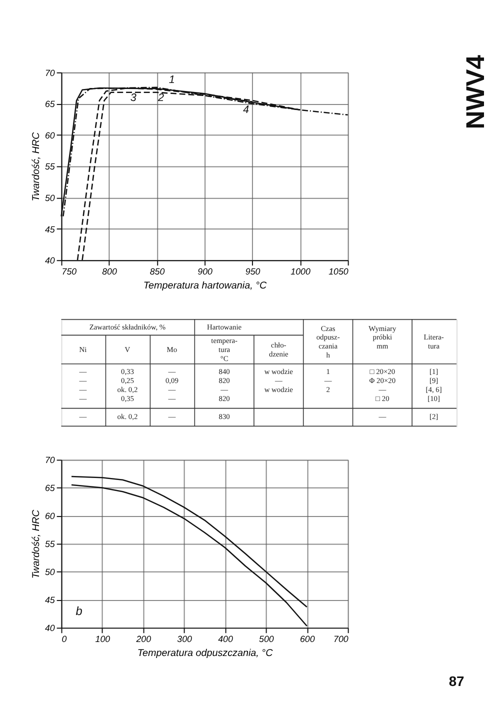  Describe the element at coordinates (160, 98) in the screenshot. I see `annotation: 2` at that location.